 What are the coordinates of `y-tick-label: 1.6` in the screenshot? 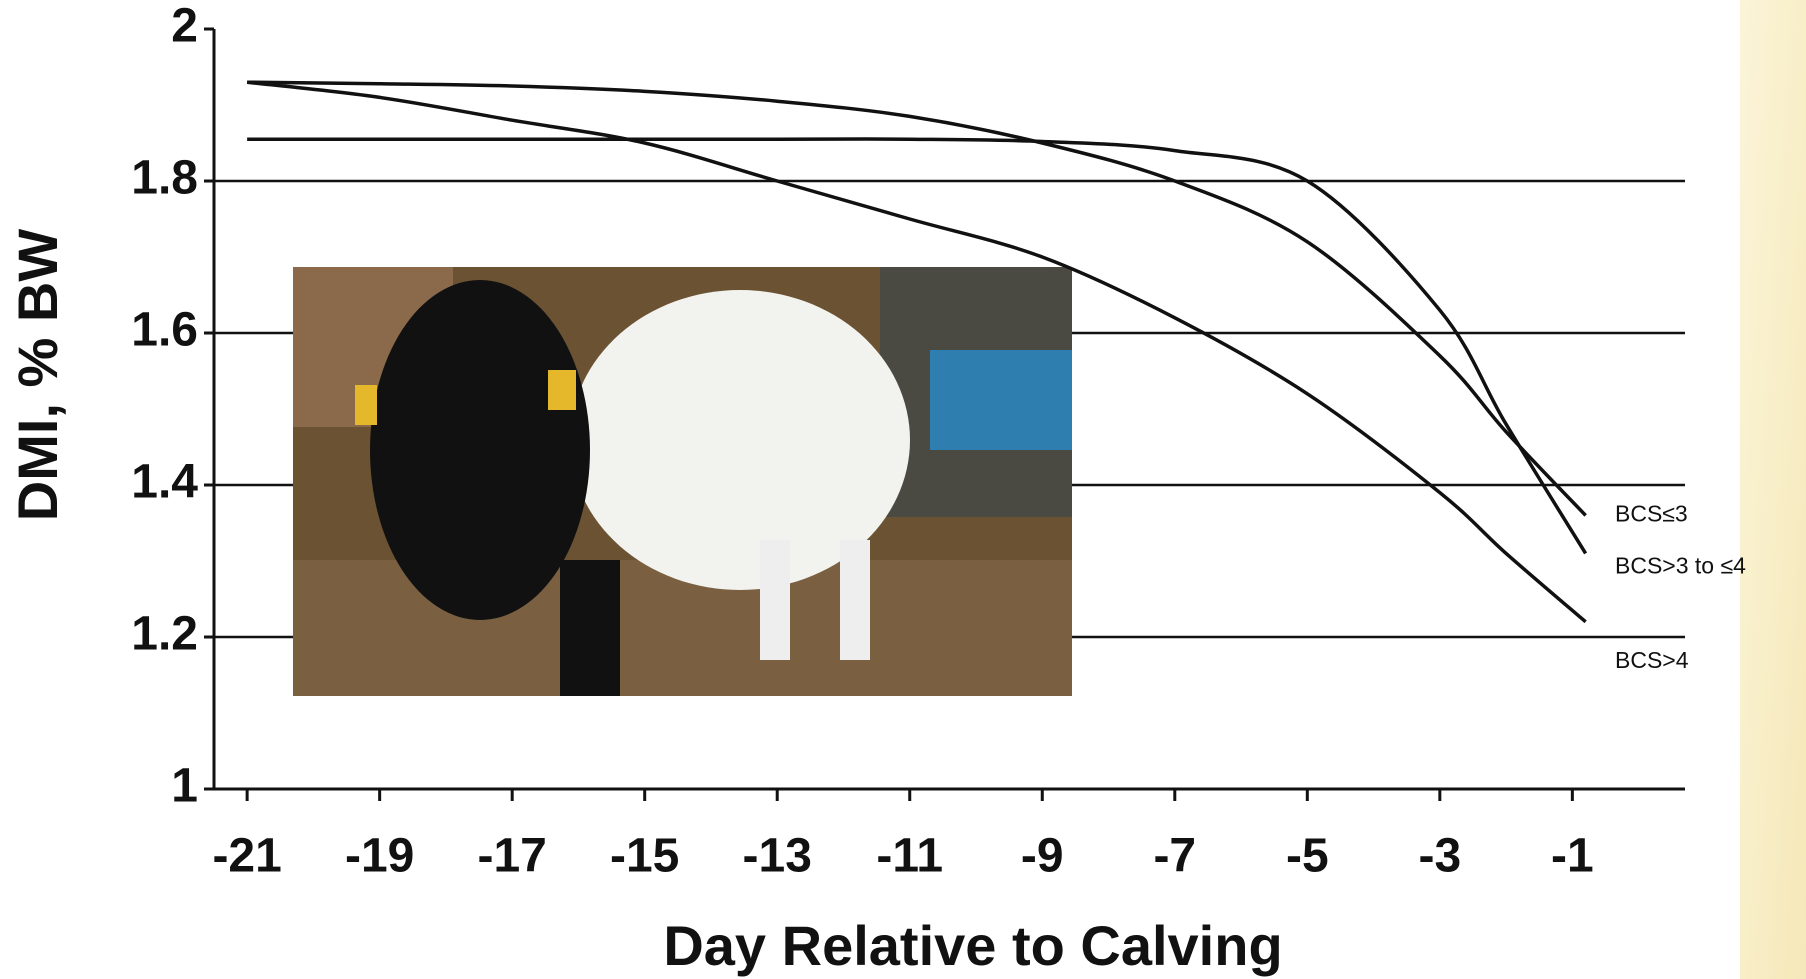 It's located at (164, 330).